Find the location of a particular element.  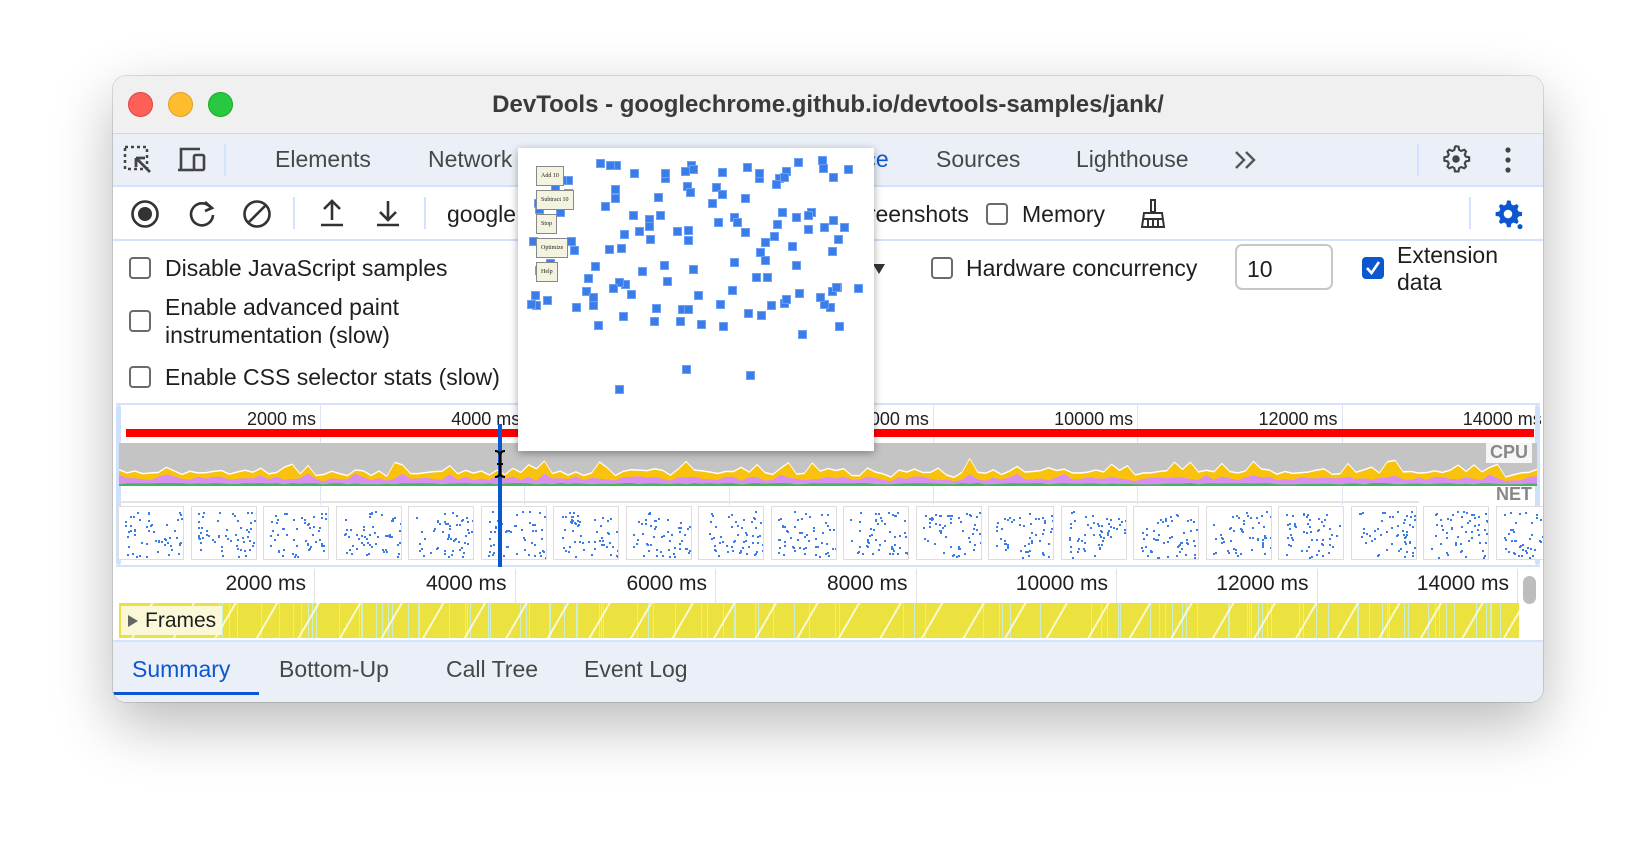

disable-js-samples-checkbox is located at coordinates (140, 268).